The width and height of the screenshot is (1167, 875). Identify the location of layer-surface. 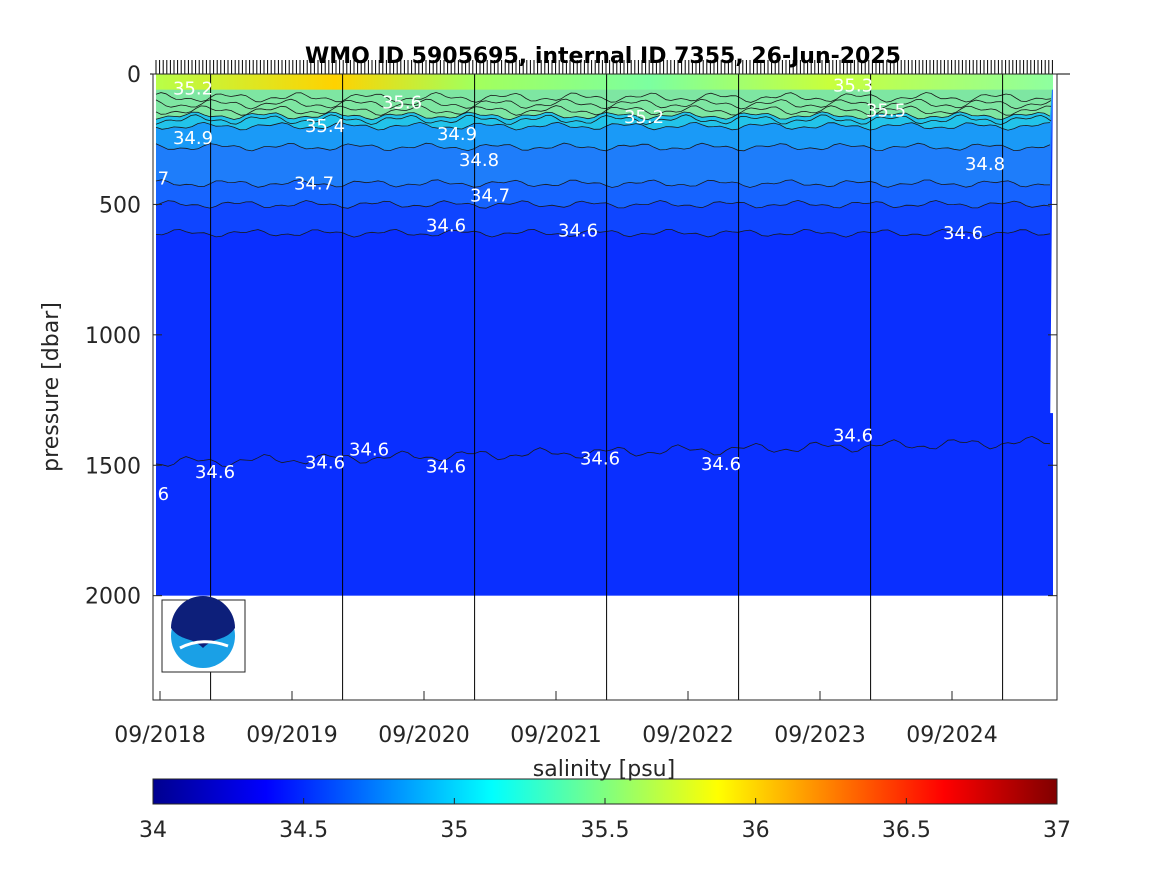
(604, 82).